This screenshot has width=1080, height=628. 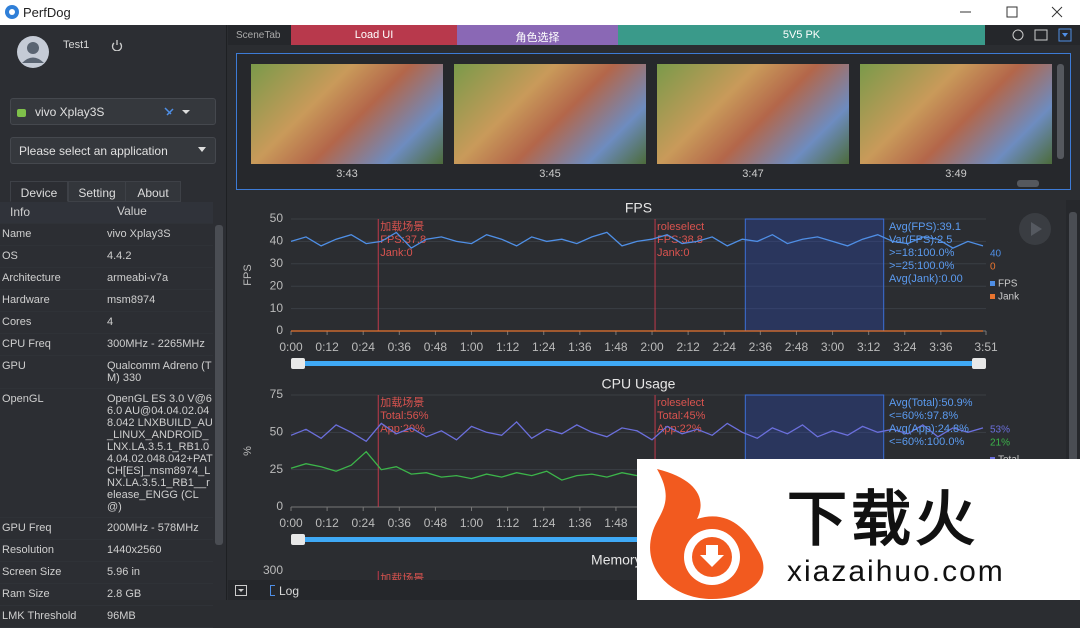 I want to click on info-row: LMK Threshold 96MB, so click(x=106, y=617).